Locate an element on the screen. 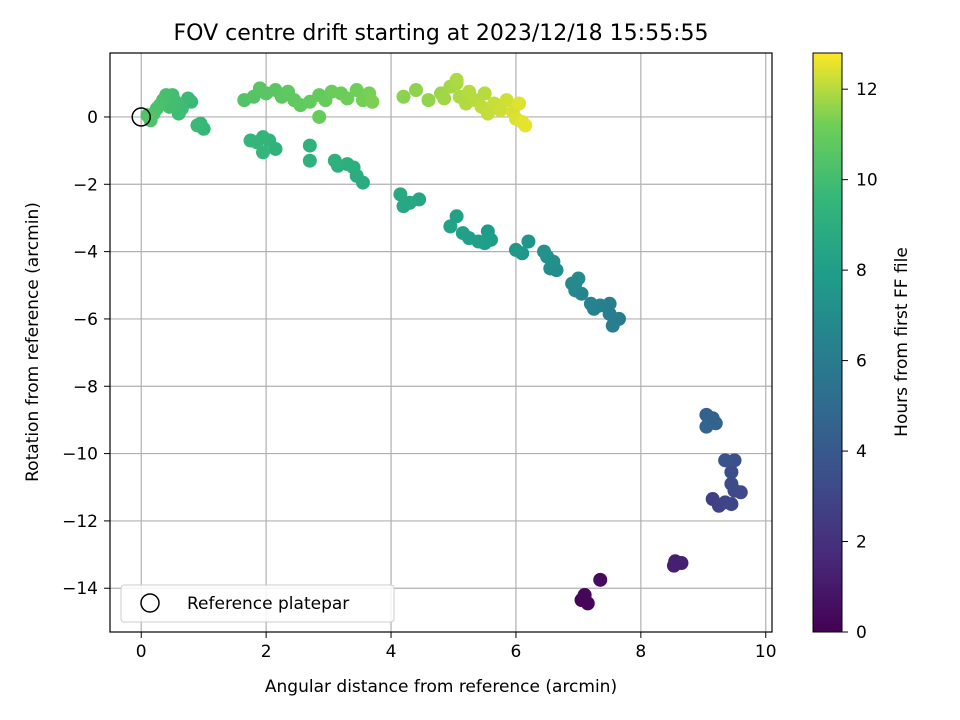  x-tick-label: 4 is located at coordinates (391, 652).